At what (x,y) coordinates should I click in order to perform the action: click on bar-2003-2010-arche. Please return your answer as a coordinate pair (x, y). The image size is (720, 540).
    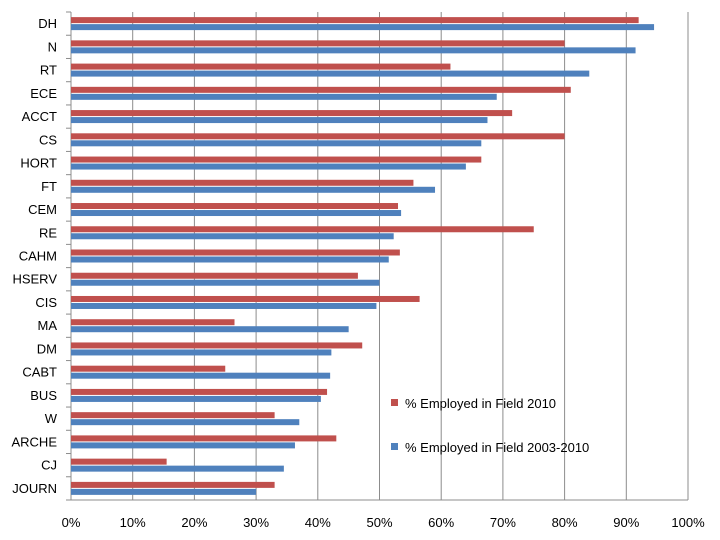
    Looking at the image, I should click on (183, 445).